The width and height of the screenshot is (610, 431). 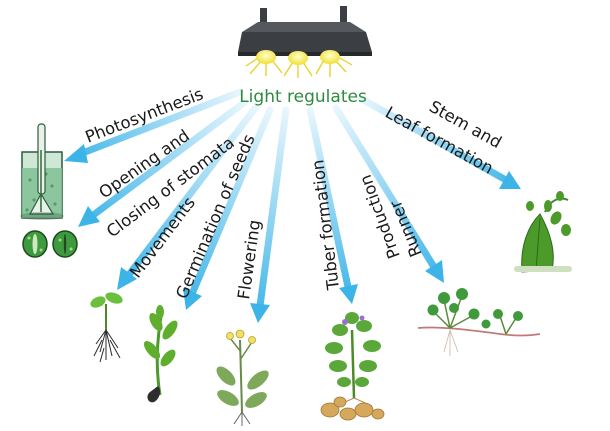 What do you see at coordinates (242, 377) in the screenshot?
I see `flowering-plant-icon` at bounding box center [242, 377].